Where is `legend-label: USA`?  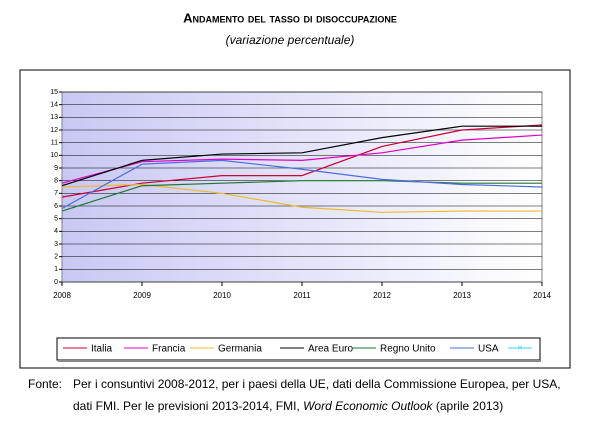
legend-label: USA is located at coordinates (488, 349).